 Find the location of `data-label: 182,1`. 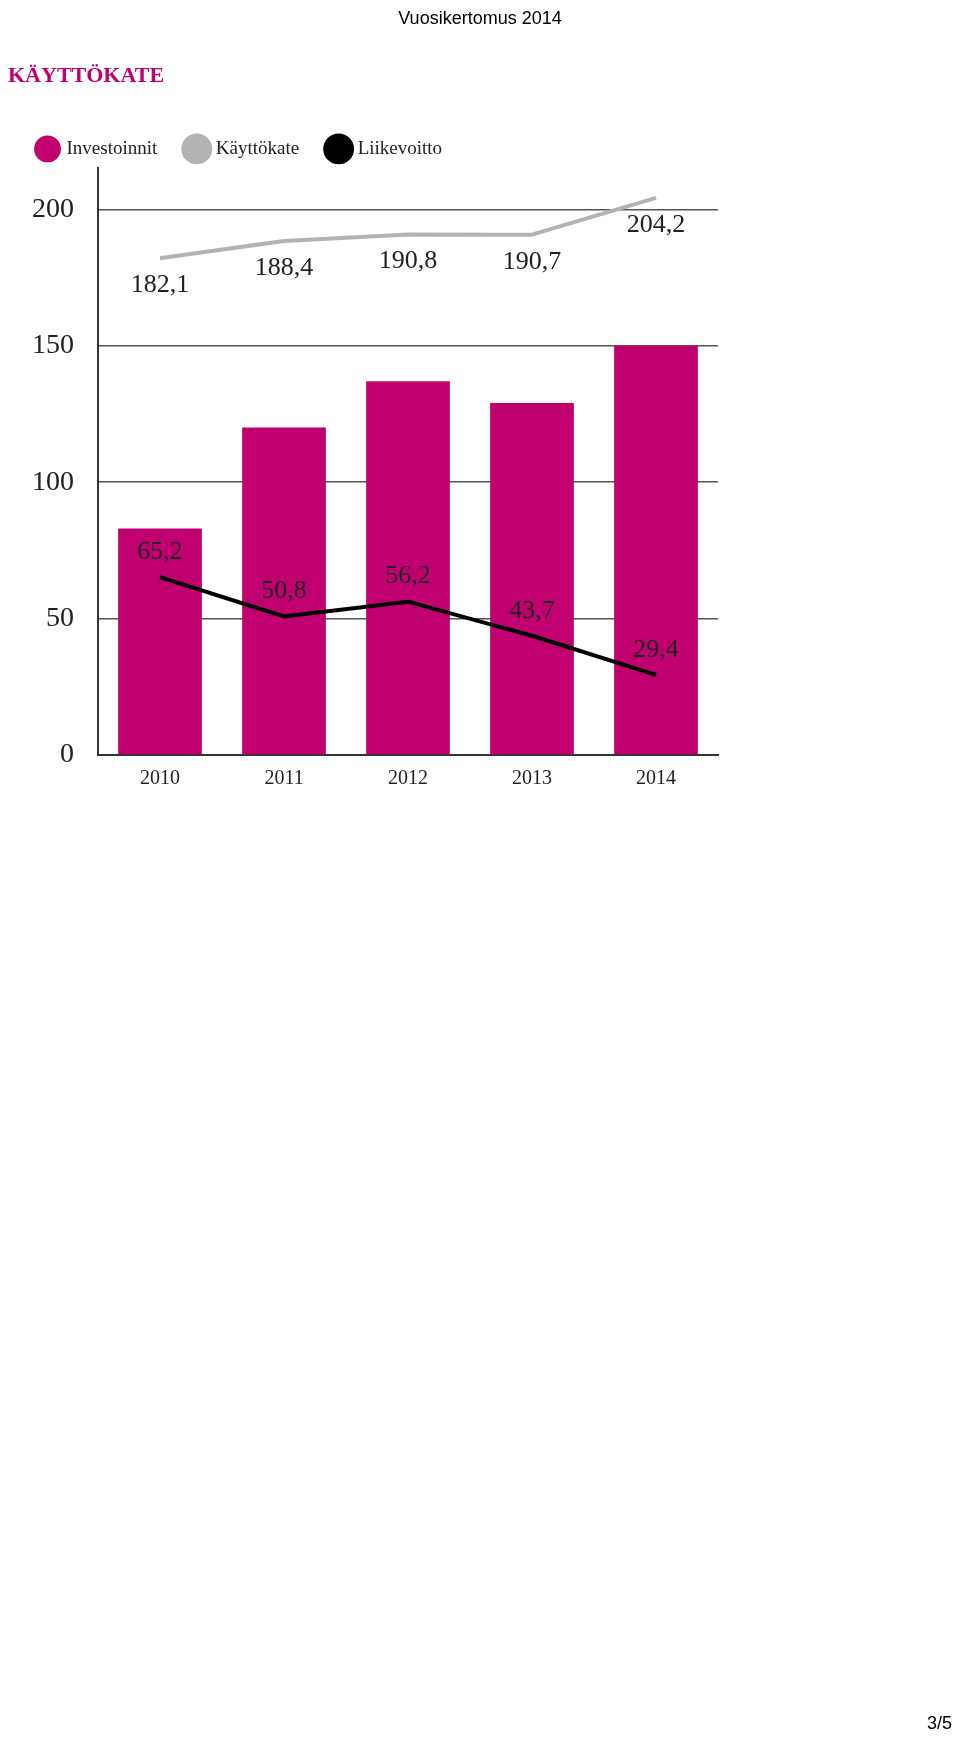

data-label: 182,1 is located at coordinates (160, 283).